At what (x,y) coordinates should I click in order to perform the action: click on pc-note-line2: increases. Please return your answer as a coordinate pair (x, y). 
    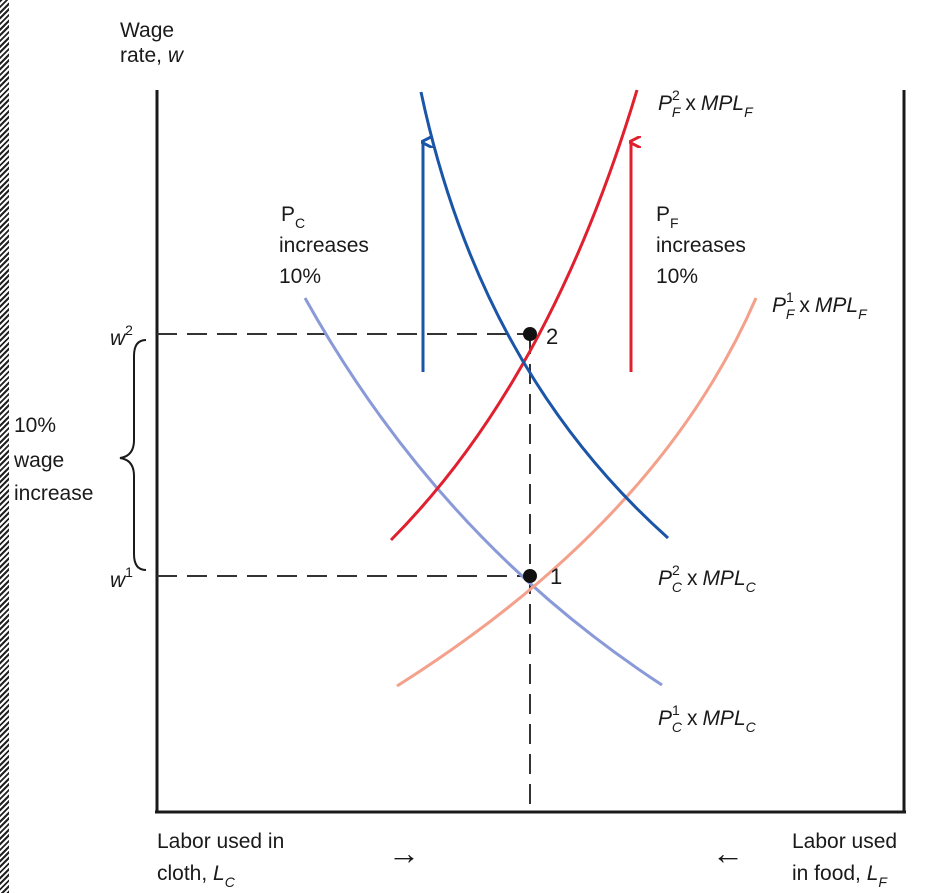
    Looking at the image, I should click on (324, 245).